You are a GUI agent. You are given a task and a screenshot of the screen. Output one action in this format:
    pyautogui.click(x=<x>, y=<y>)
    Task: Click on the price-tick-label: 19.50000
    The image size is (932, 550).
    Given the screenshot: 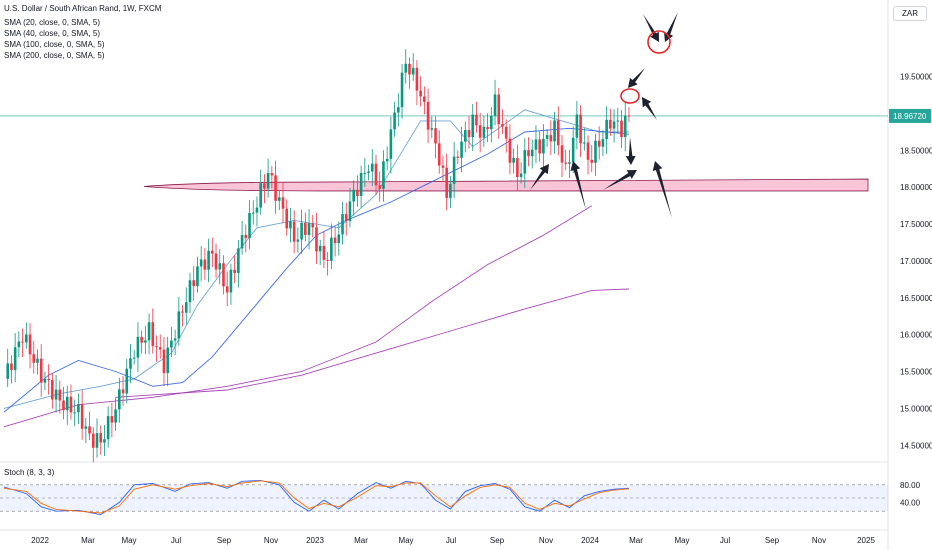 What is the action you would take?
    pyautogui.click(x=916, y=77)
    